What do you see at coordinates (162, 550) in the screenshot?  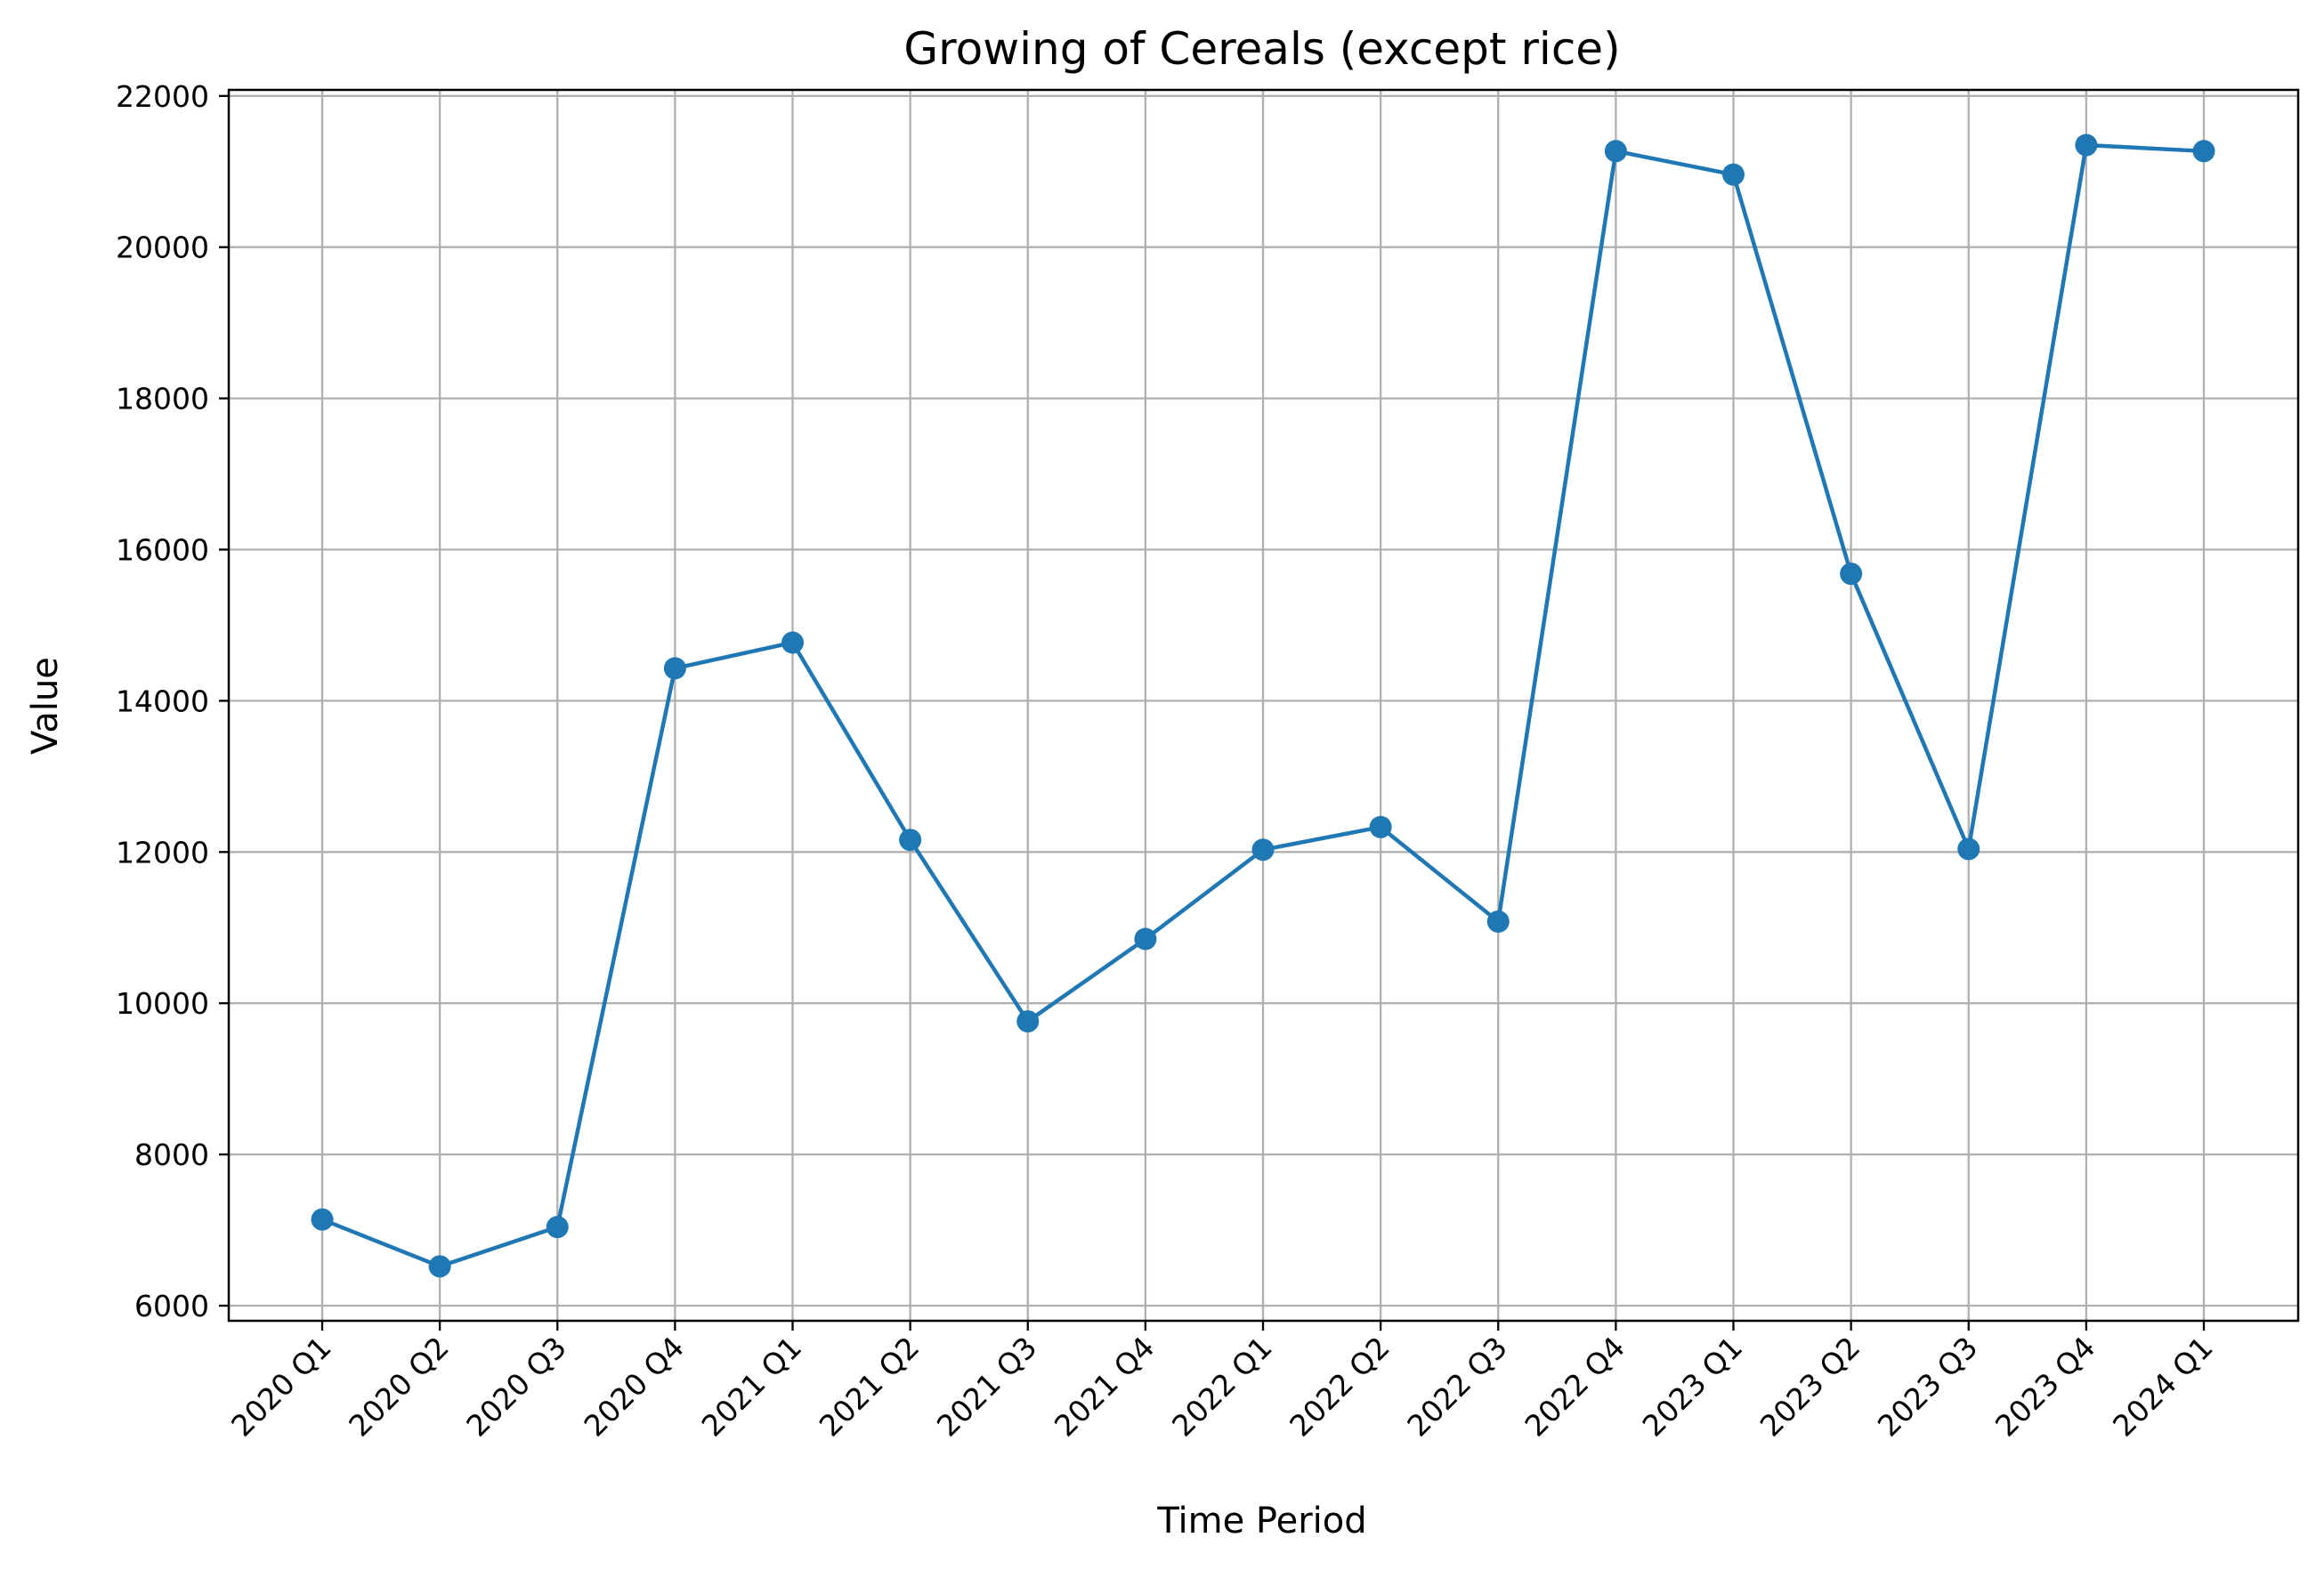 I see `y-tick-label: 16000` at bounding box center [162, 550].